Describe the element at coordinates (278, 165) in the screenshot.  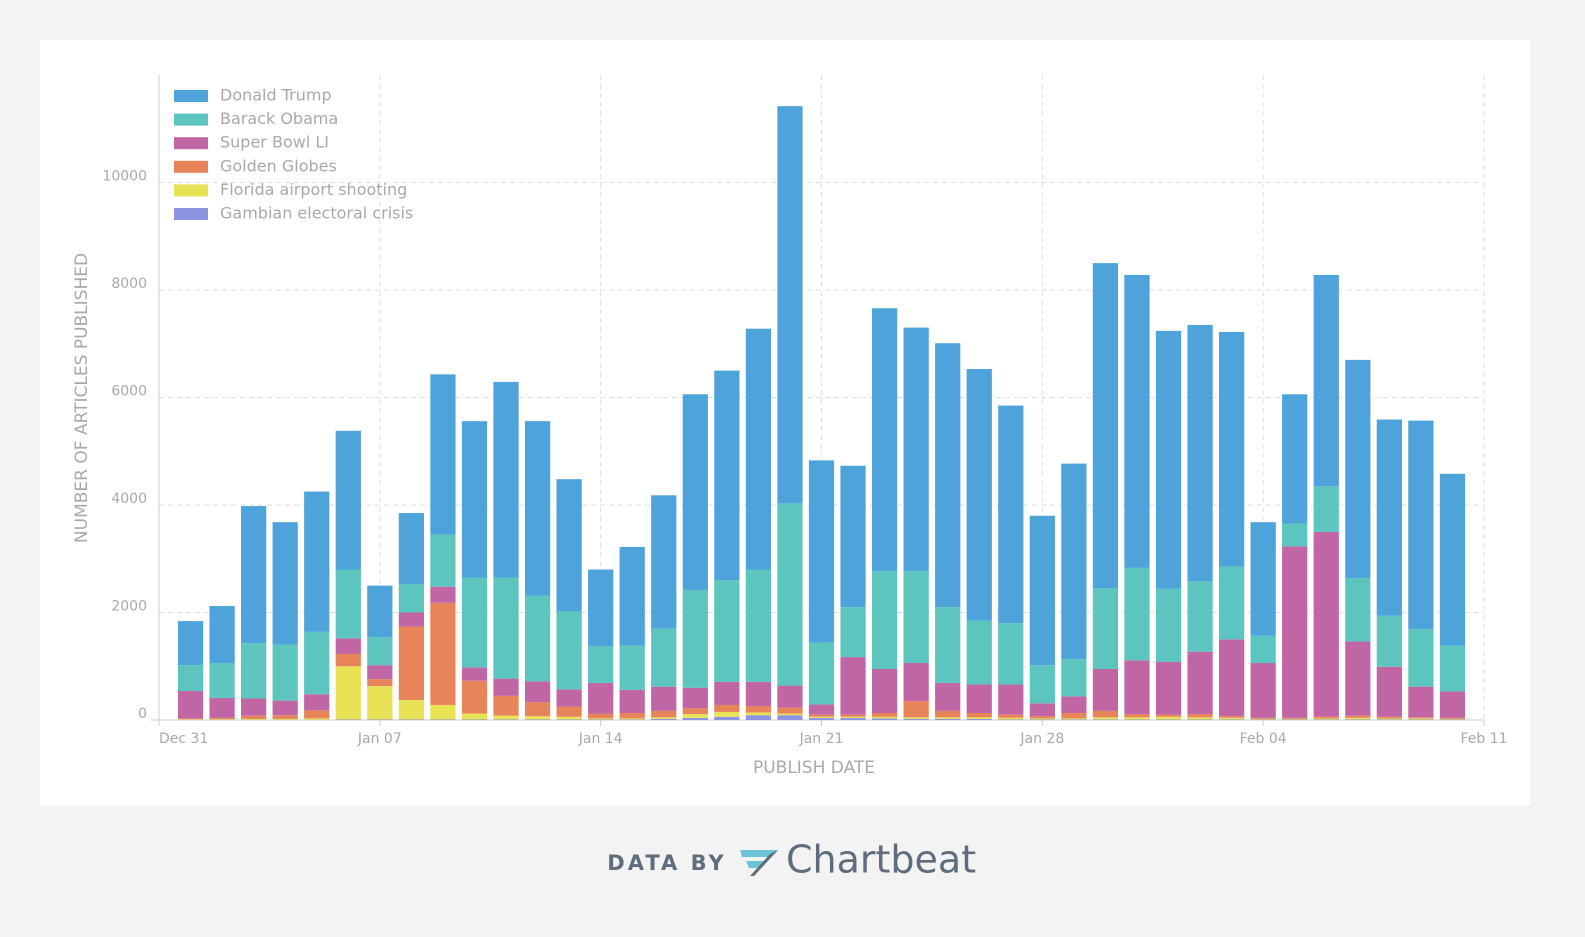
I see `legend-label: Golden Globes` at that location.